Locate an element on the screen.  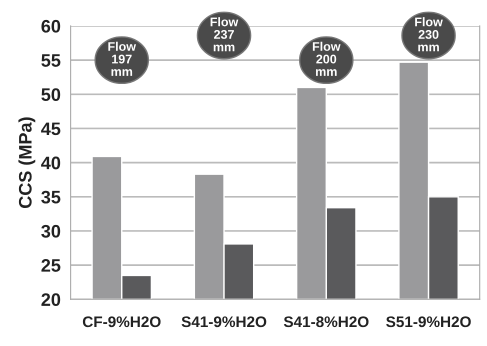
y-tick-label: 25 is located at coordinates (50, 265).